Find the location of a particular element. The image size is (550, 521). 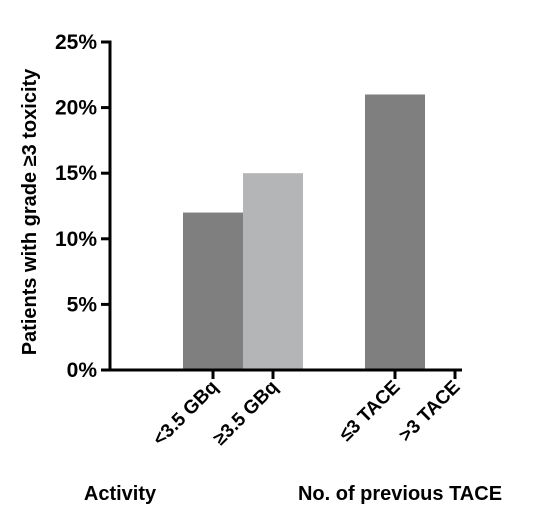

y-tick-label: 15% is located at coordinates (76, 173).